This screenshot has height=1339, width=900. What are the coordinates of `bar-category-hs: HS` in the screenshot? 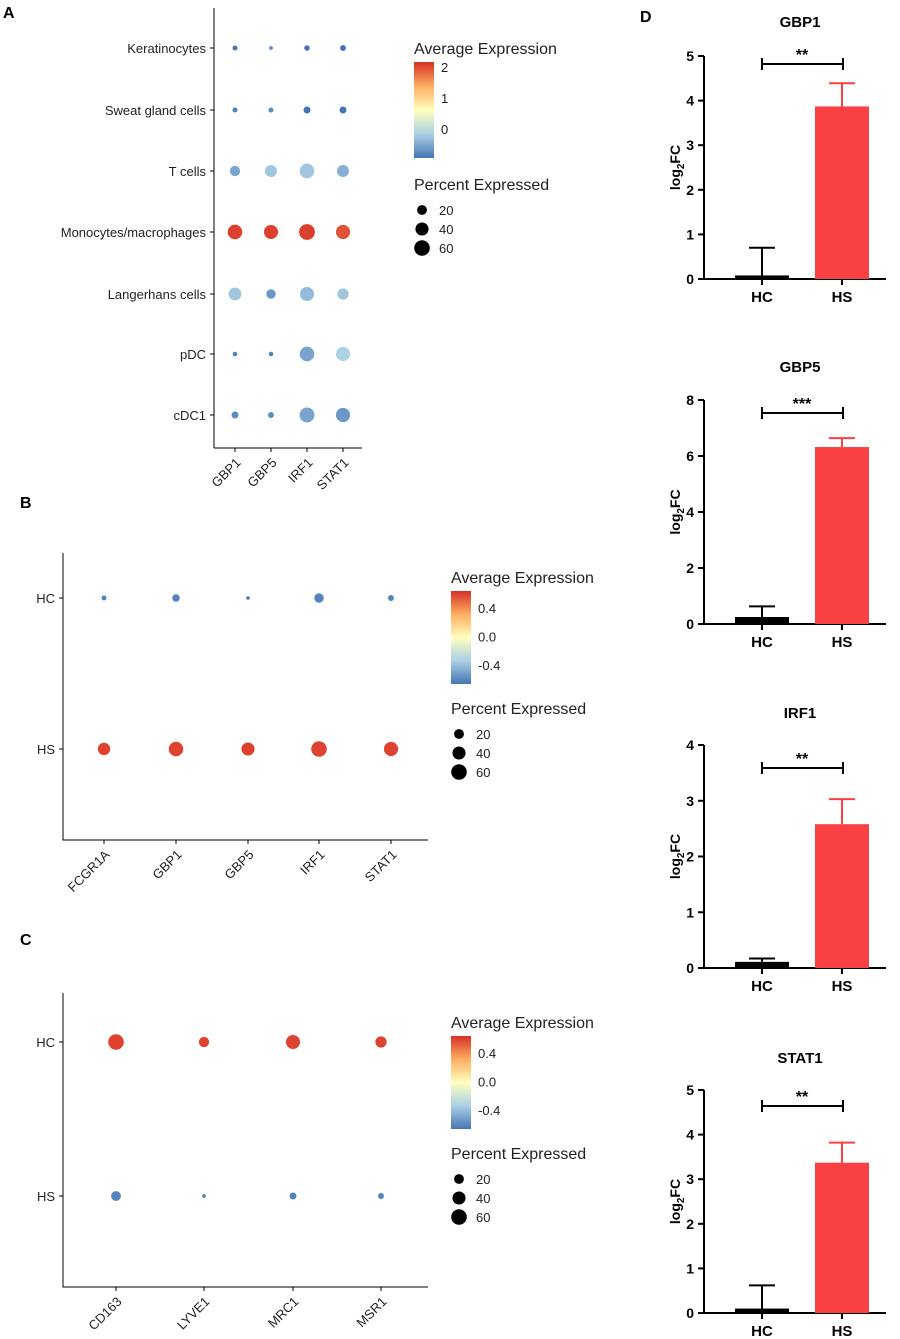 It's located at (842, 297).